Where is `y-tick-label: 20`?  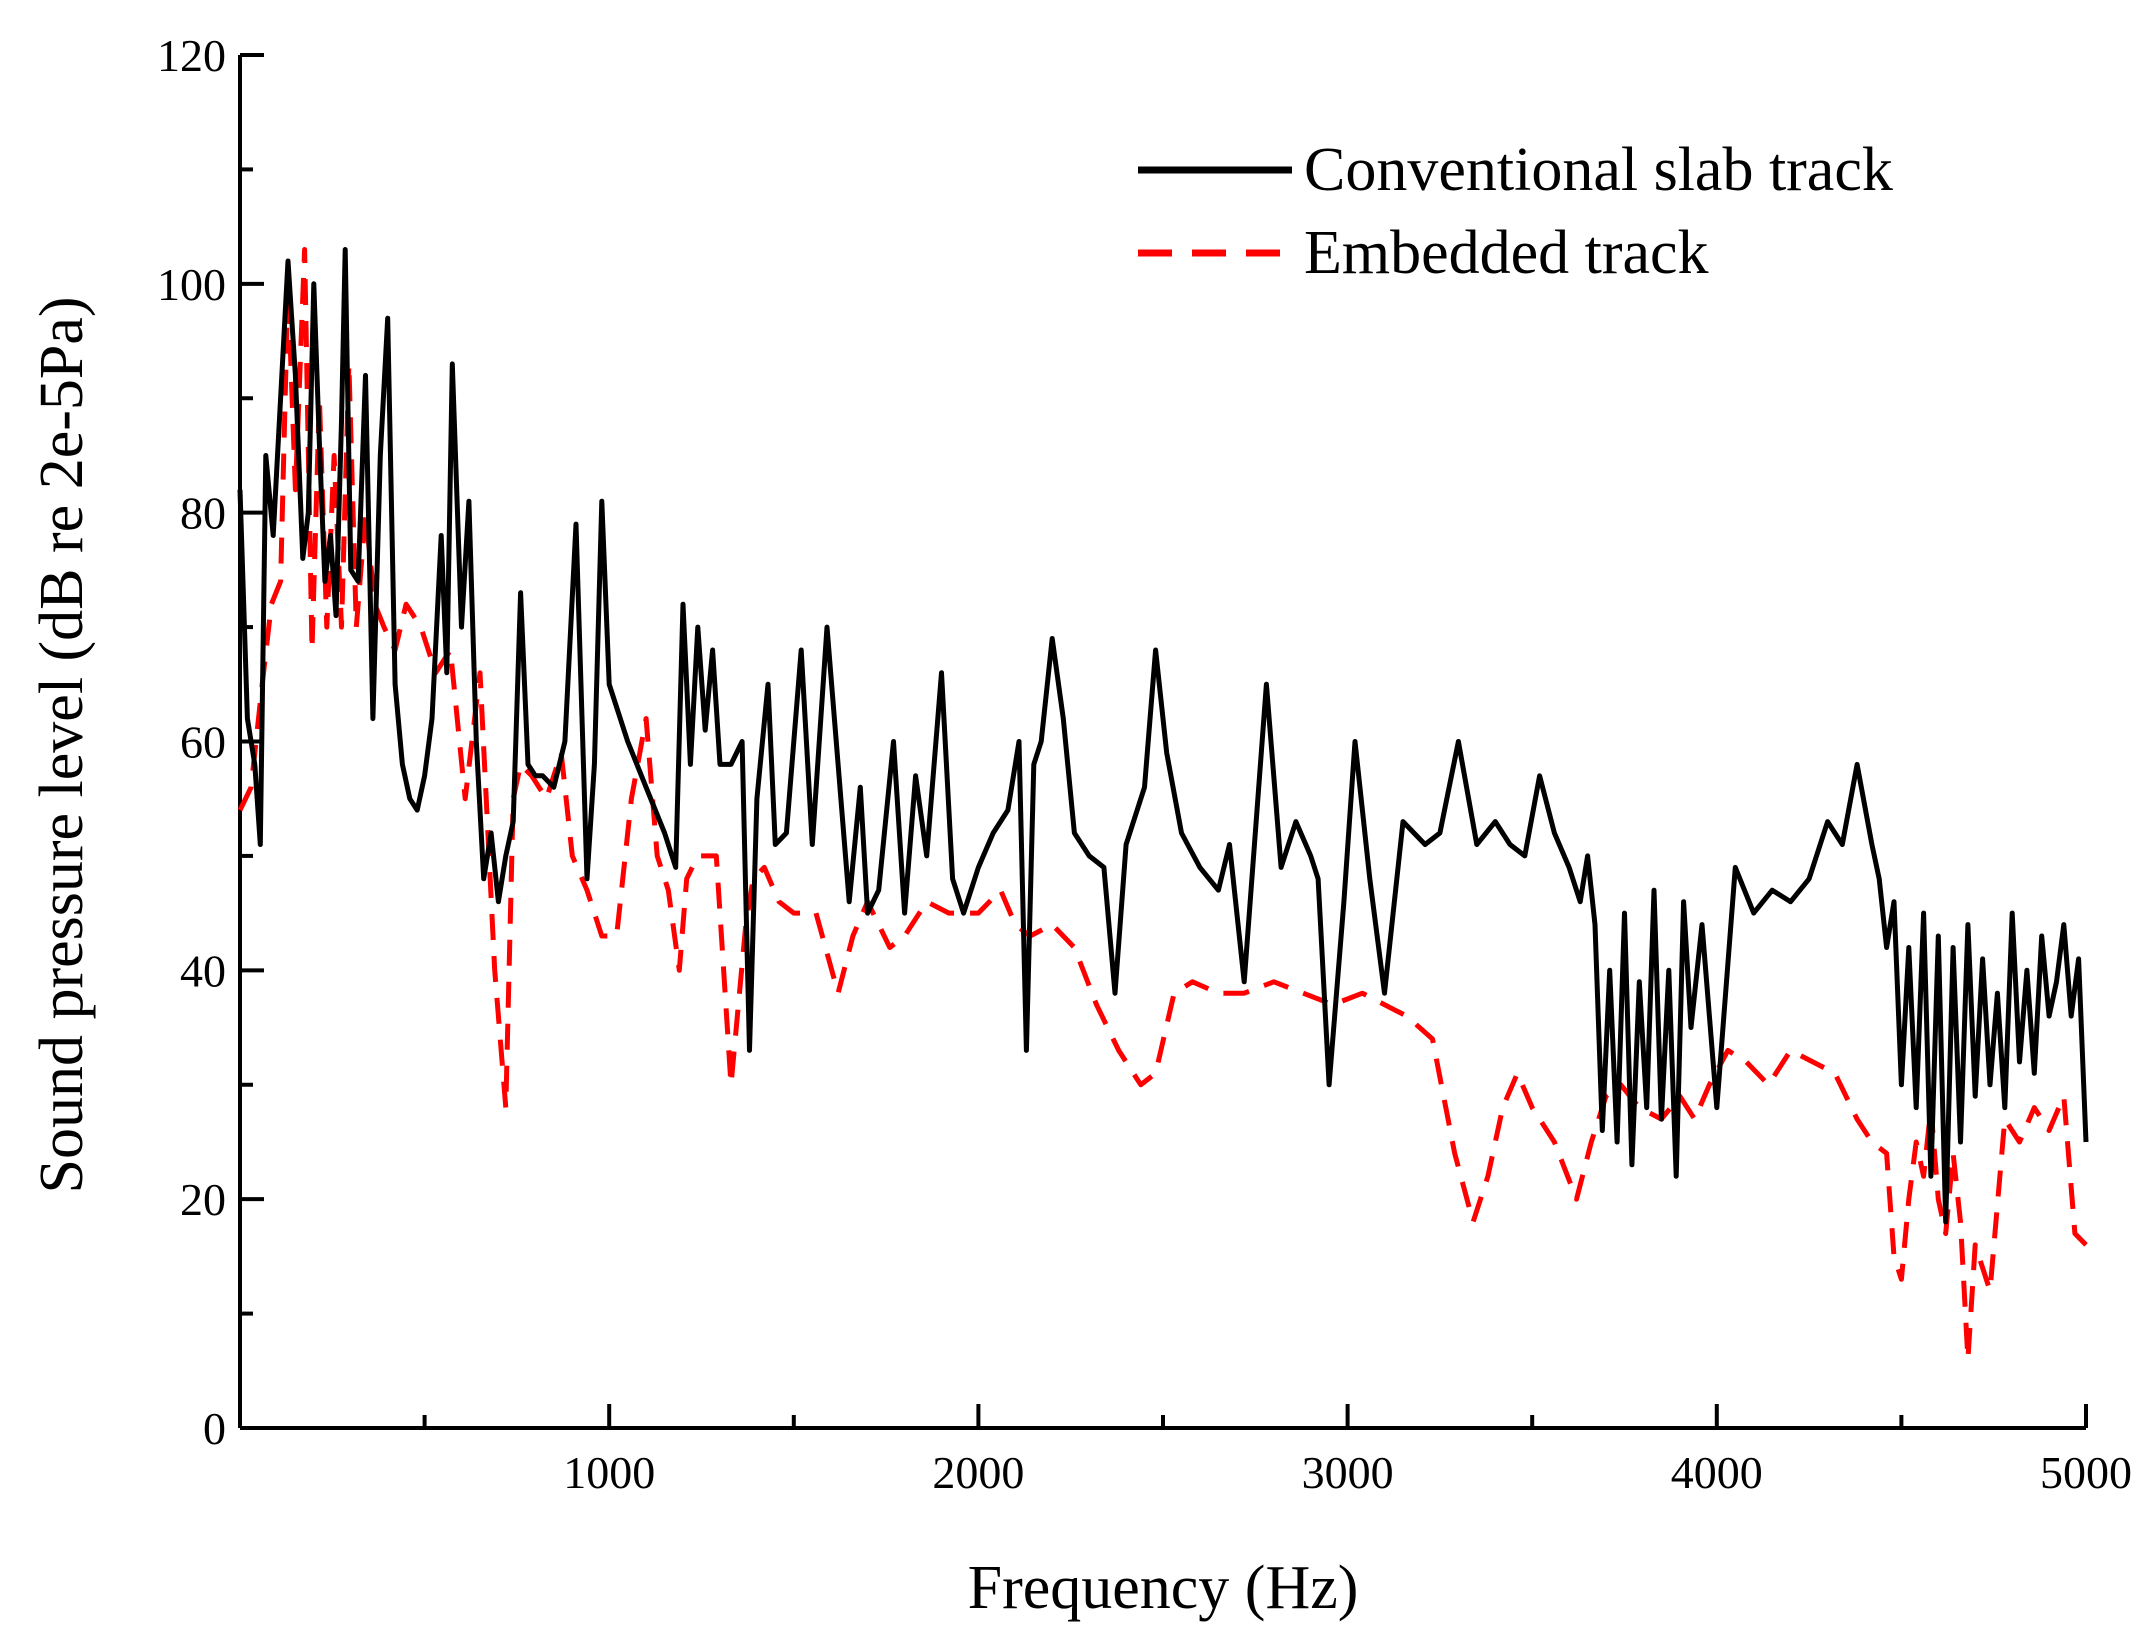 y-tick-label: 20 is located at coordinates (203, 1199).